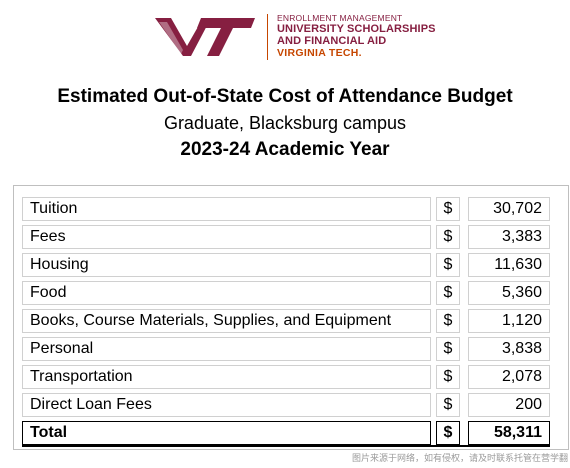 The width and height of the screenshot is (570, 468). I want to click on watermark: 图片来源于网络，如有侵权，请及时联系托管在营学翻, so click(459, 458).